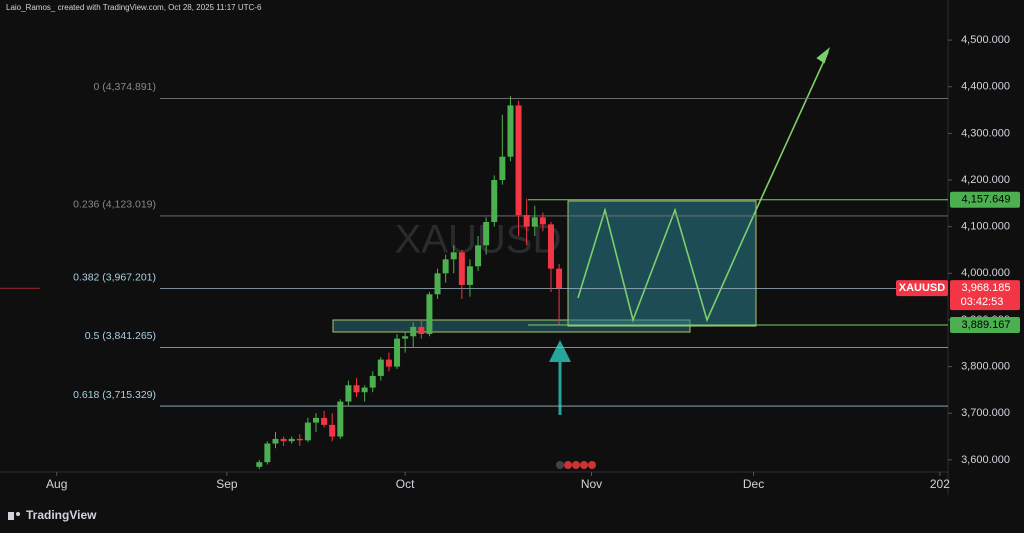 This screenshot has width=1024, height=533. I want to click on y-tick-label: 3,600.000, so click(985, 460).